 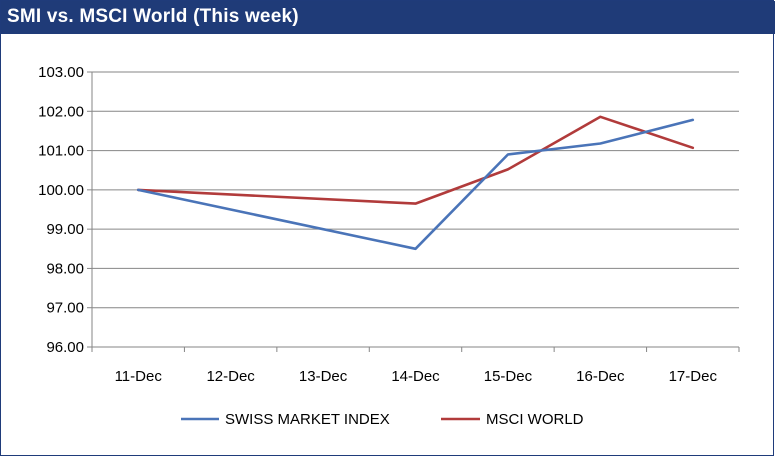 What do you see at coordinates (323, 376) in the screenshot?
I see `x-tick-label: 13-Dec` at bounding box center [323, 376].